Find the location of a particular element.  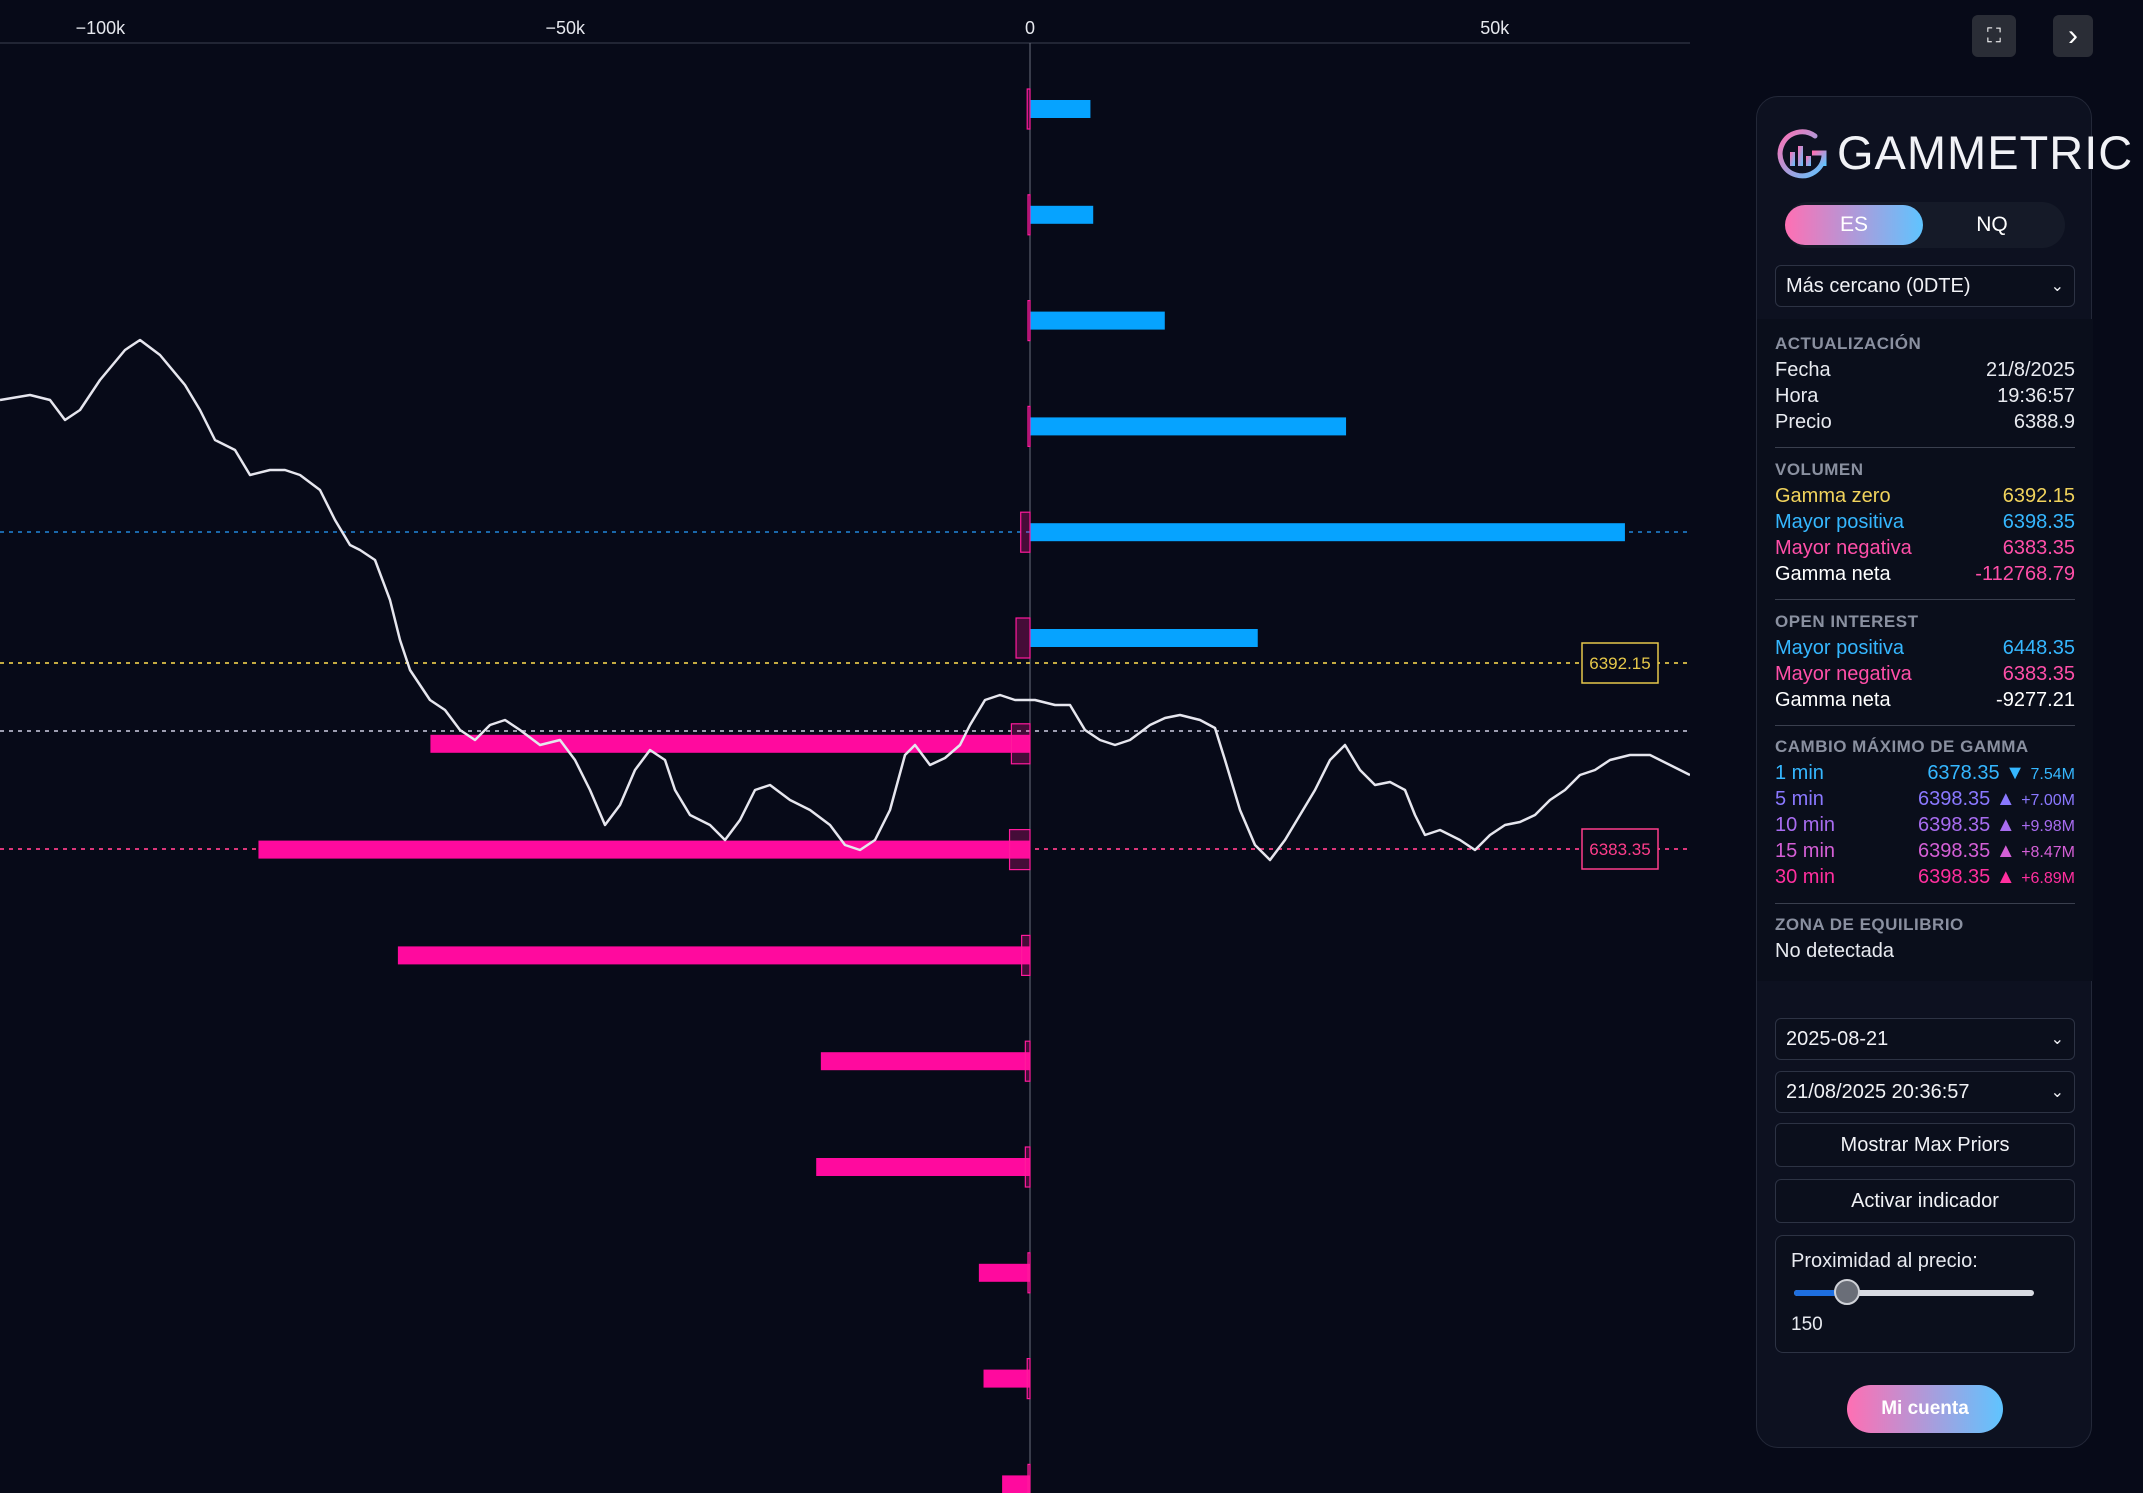

info-section is located at coordinates (1925, 650).